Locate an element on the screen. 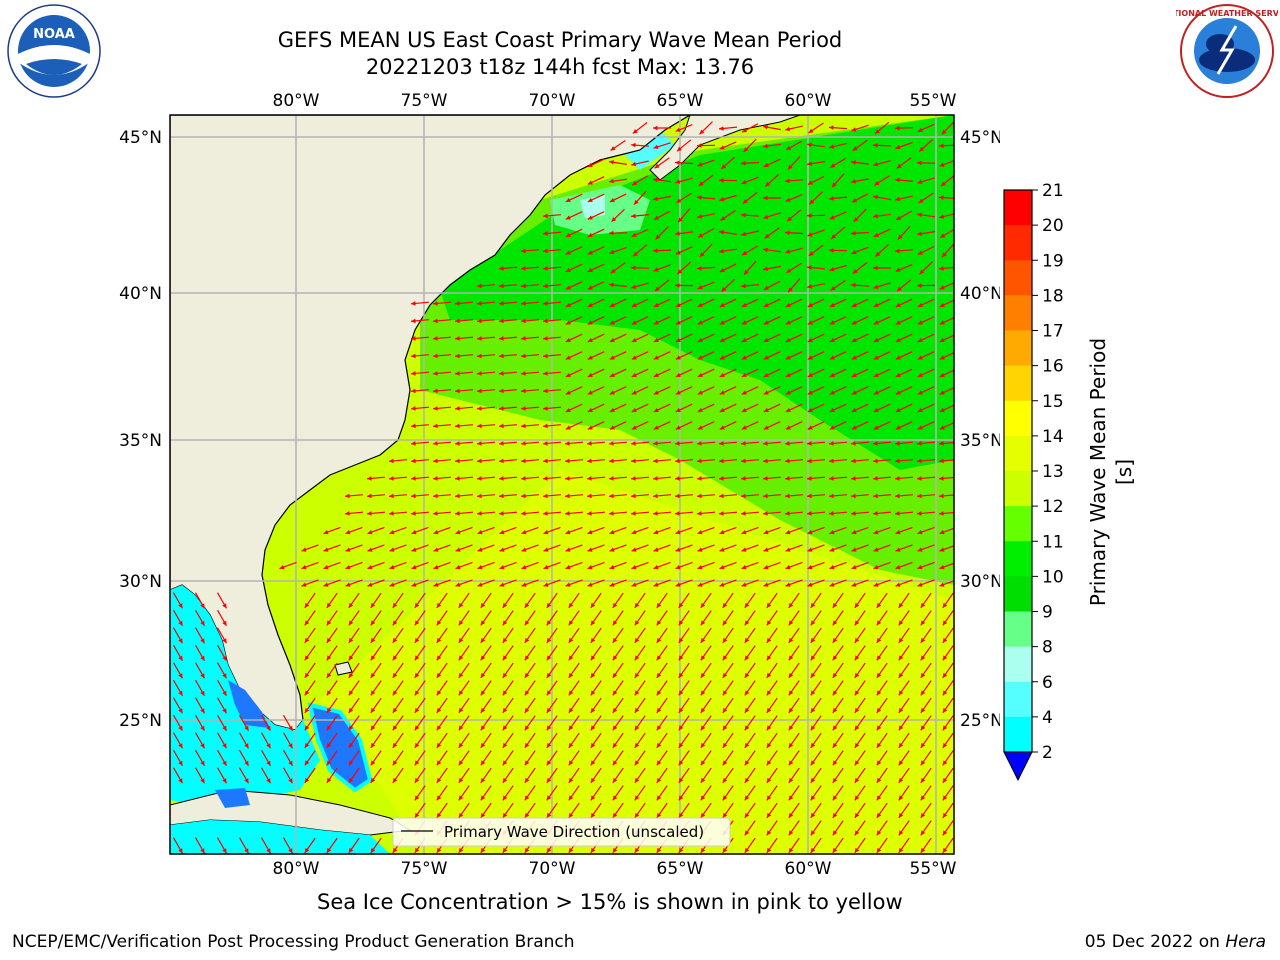  lat-label-left: 40°N is located at coordinates (140, 294).